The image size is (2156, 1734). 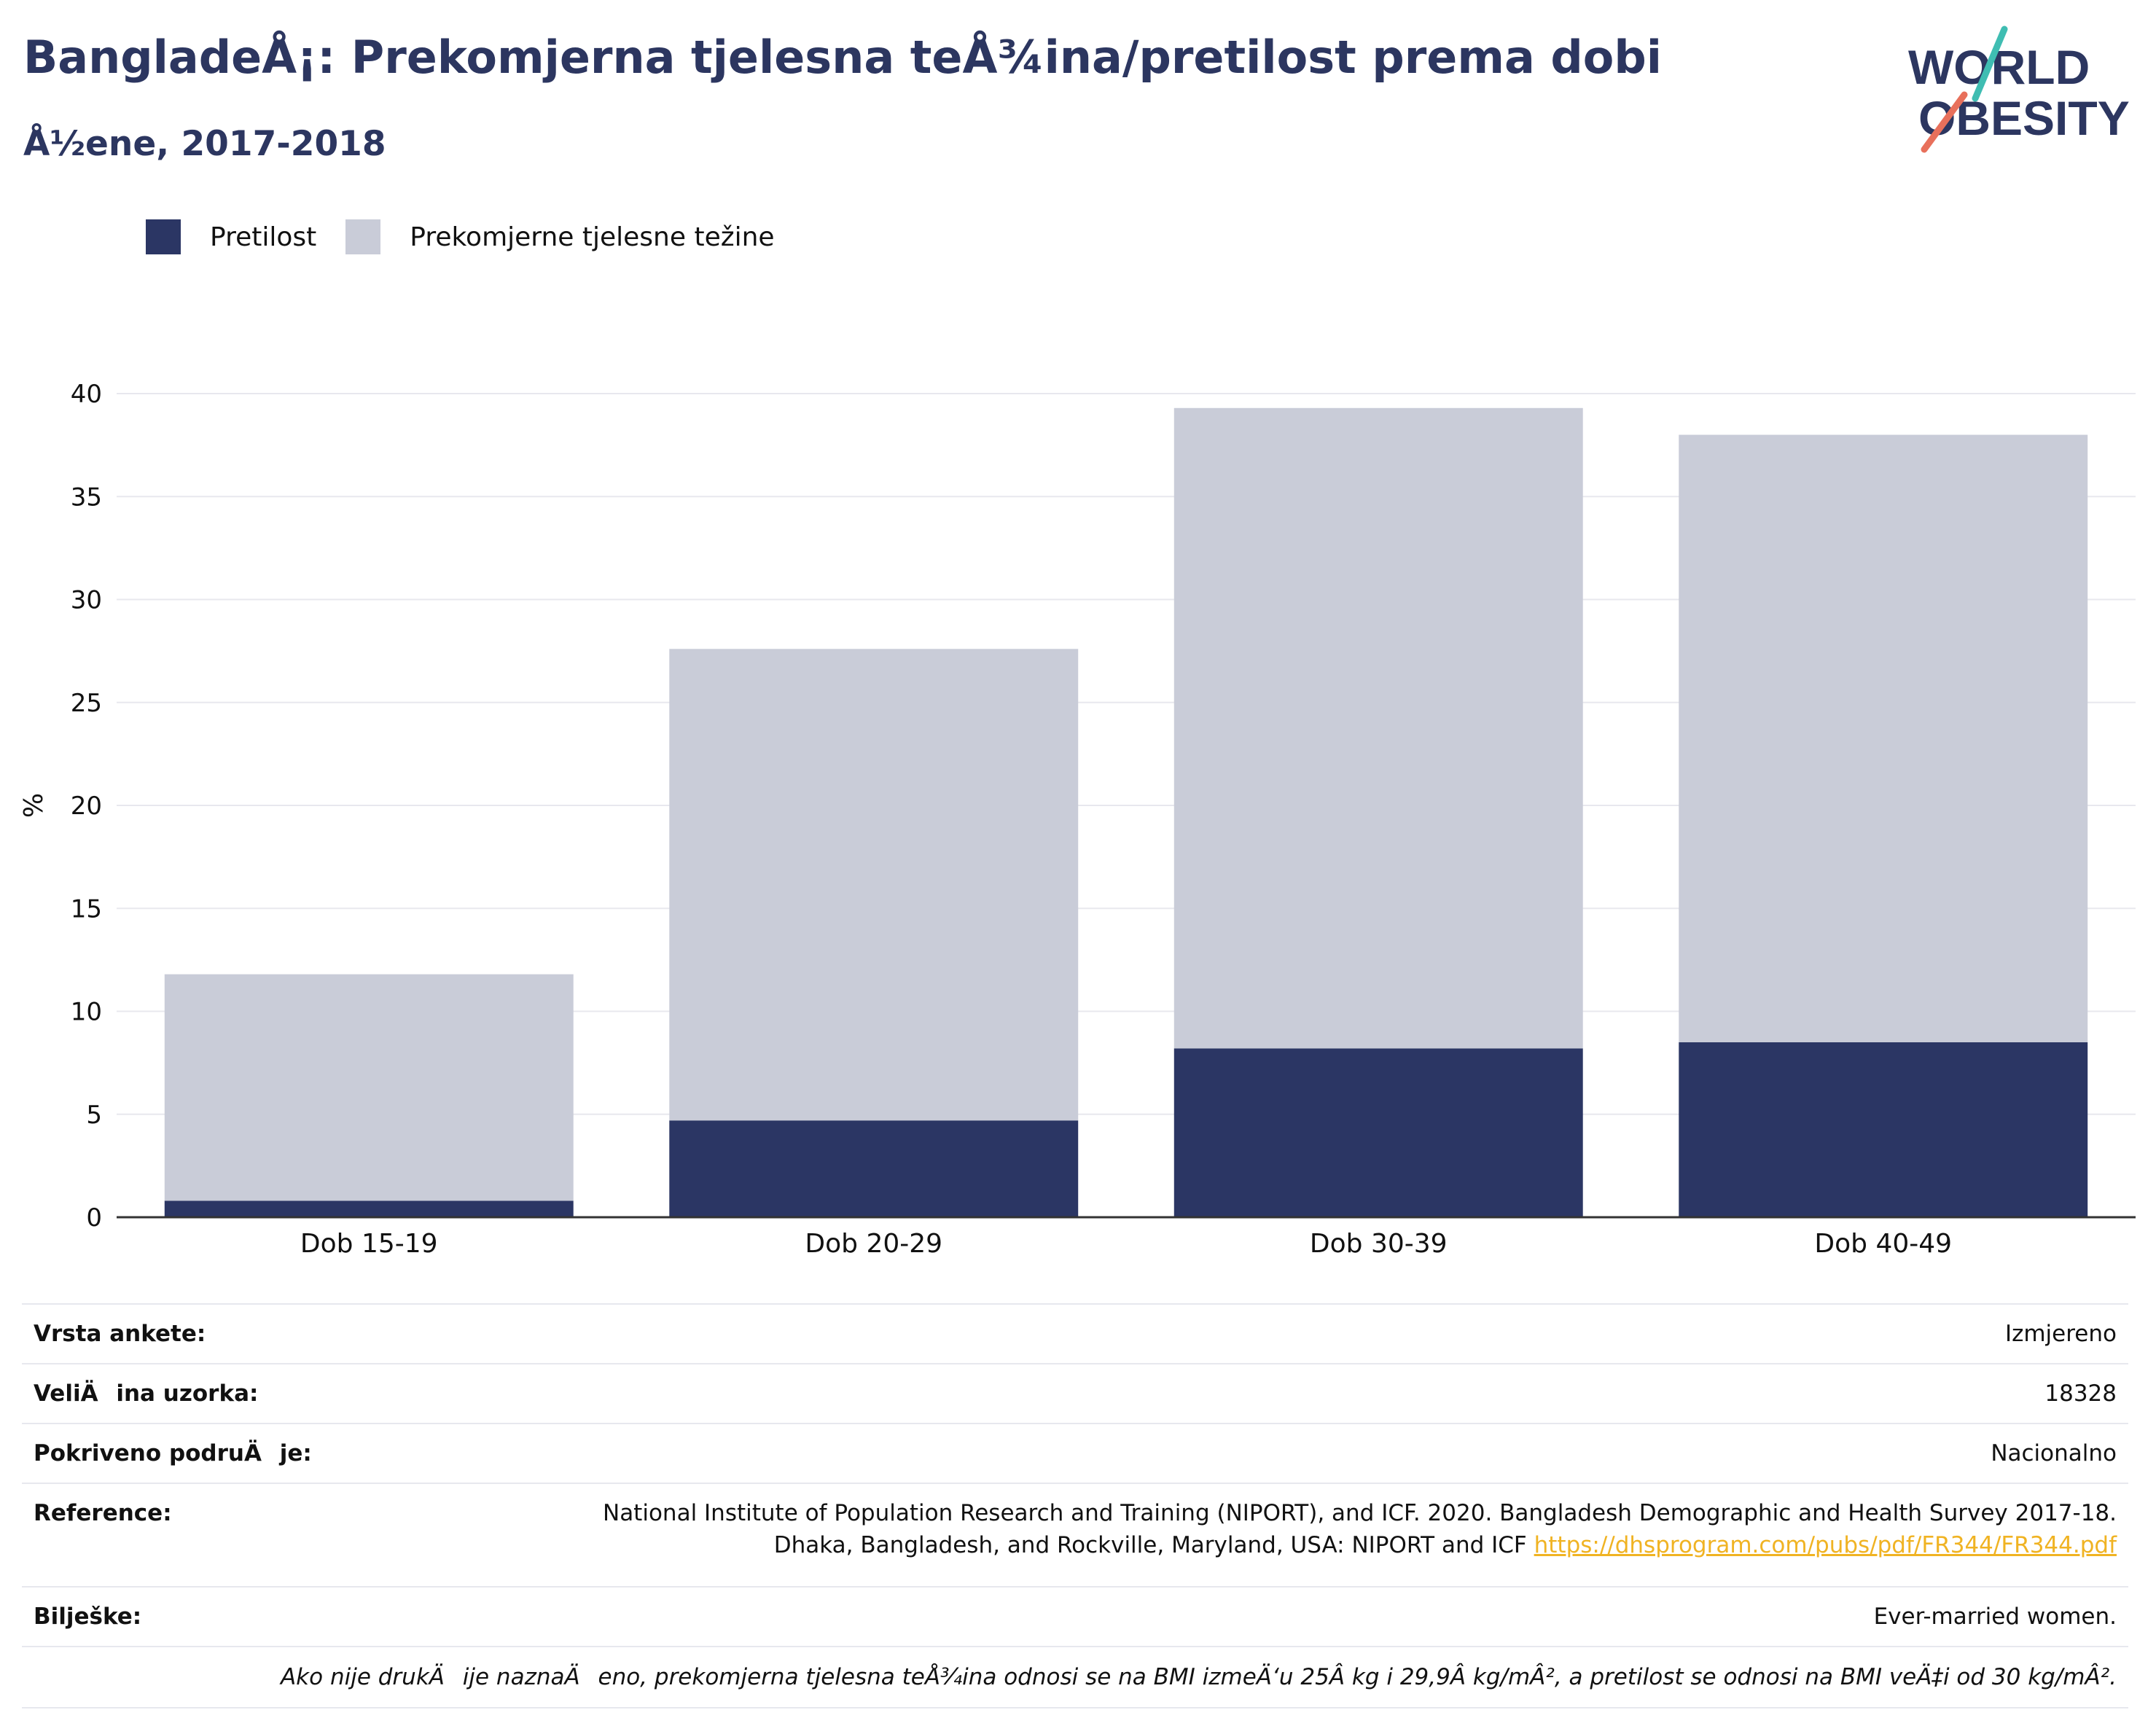 What do you see at coordinates (94, 1218) in the screenshot?
I see `y-tick-label: 0` at bounding box center [94, 1218].